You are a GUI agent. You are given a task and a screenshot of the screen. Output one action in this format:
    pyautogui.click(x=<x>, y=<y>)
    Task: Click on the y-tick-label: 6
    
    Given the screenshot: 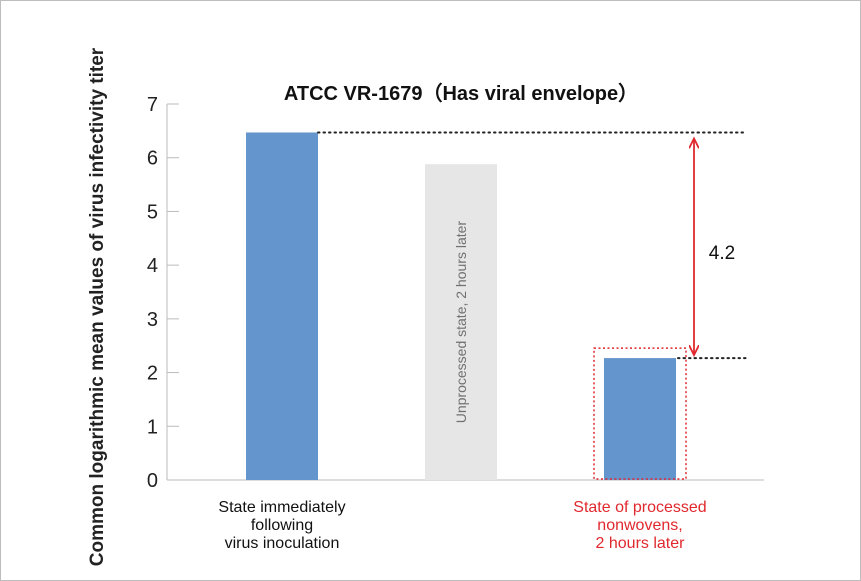 What is the action you would take?
    pyautogui.click(x=152, y=159)
    